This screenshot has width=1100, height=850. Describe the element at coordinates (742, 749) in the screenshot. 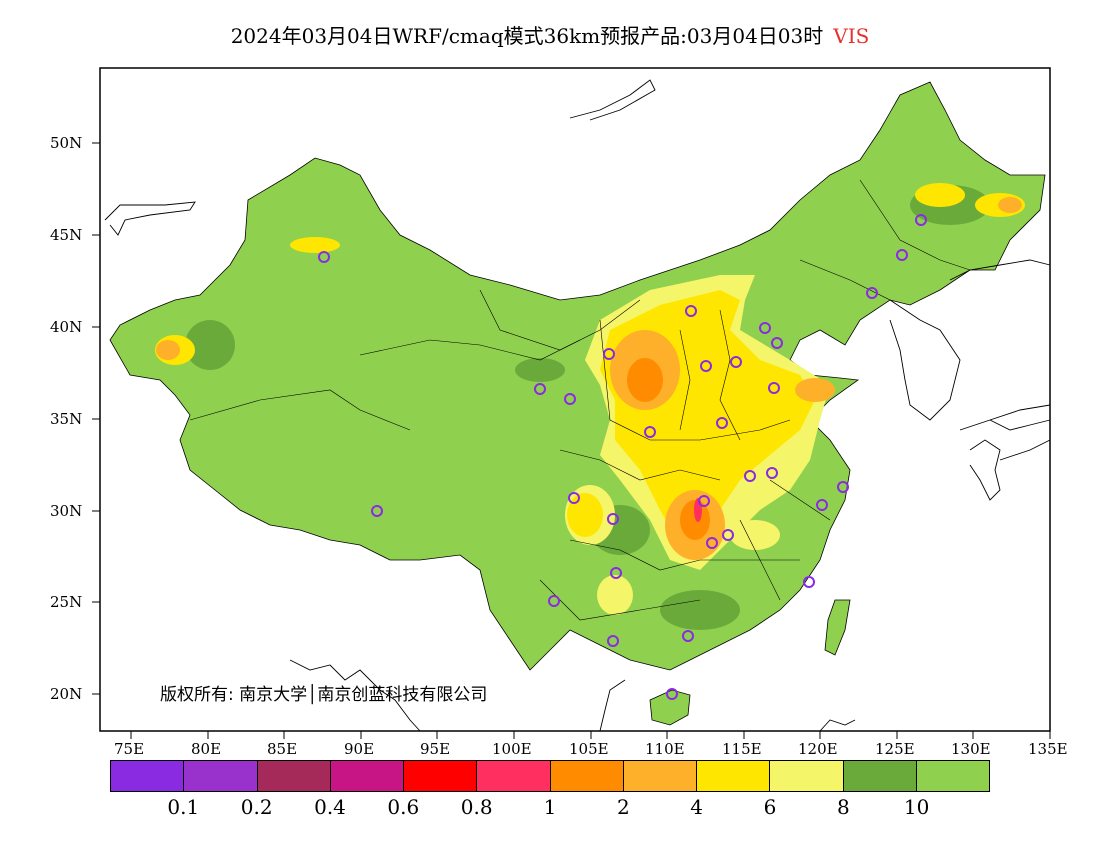

I see `lon-label-115e: 115E` at that location.